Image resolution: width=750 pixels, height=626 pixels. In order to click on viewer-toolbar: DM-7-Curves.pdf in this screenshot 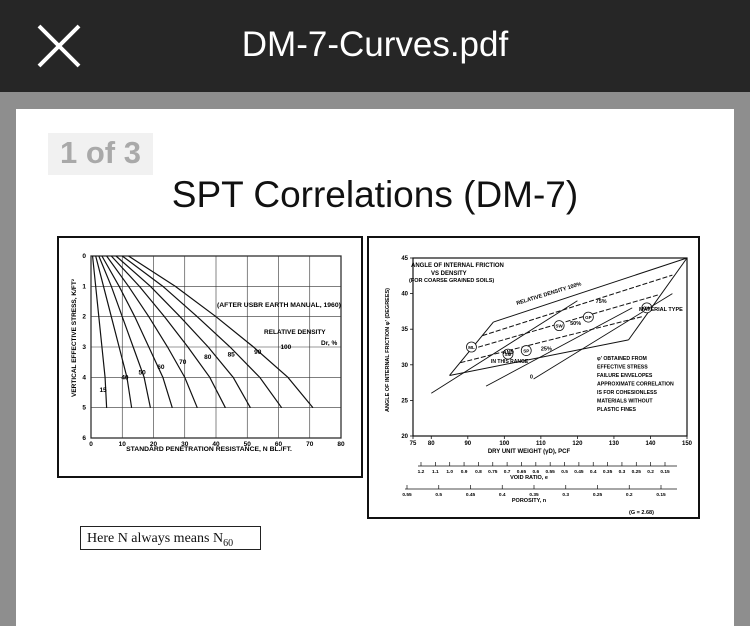, I will do `click(375, 46)`.